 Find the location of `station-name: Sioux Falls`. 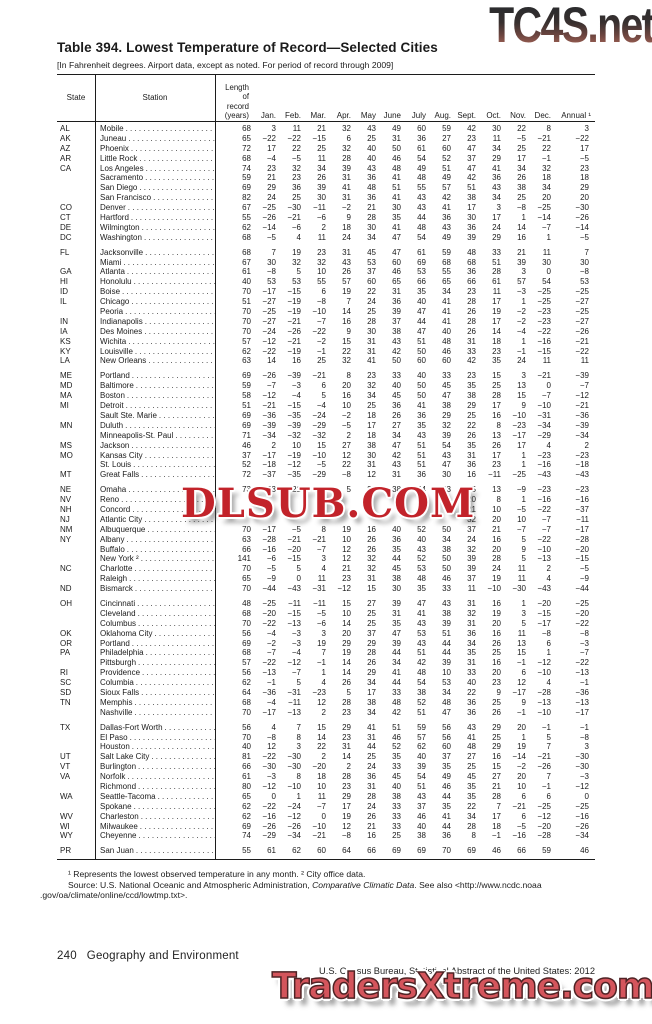

station-name: Sioux Falls is located at coordinates (120, 692).